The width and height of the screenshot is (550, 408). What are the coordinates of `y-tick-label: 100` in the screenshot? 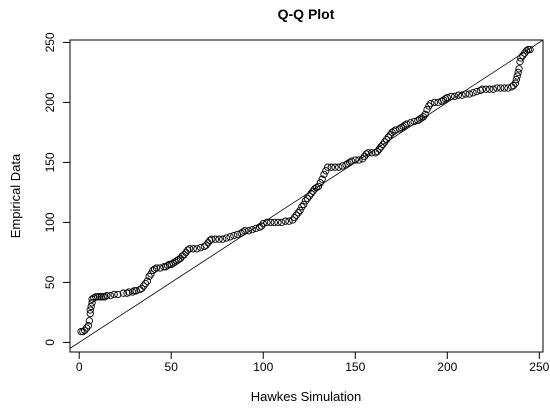 It's located at (50, 222).